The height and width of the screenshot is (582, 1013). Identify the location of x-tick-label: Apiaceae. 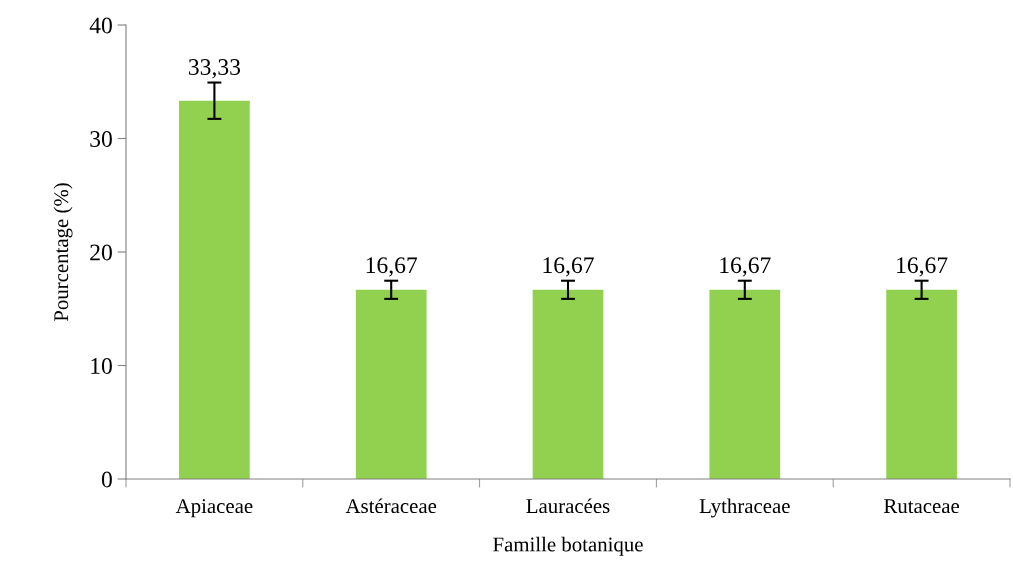
(214, 508).